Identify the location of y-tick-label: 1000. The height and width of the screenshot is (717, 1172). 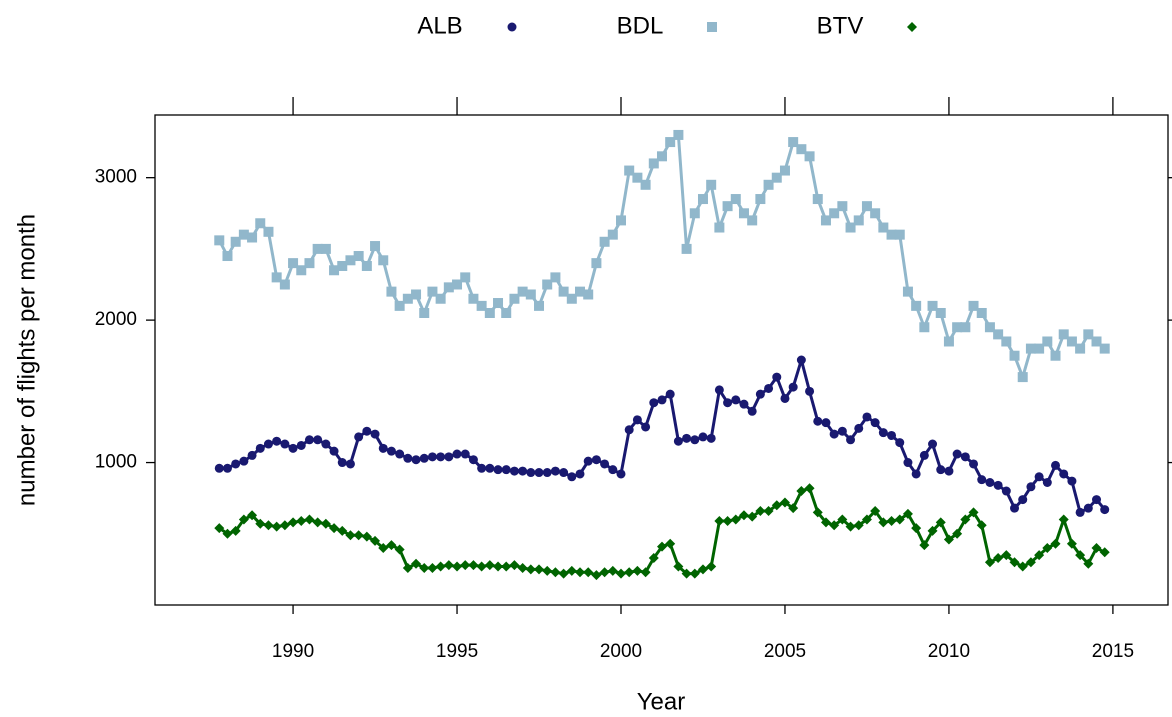
(116, 462).